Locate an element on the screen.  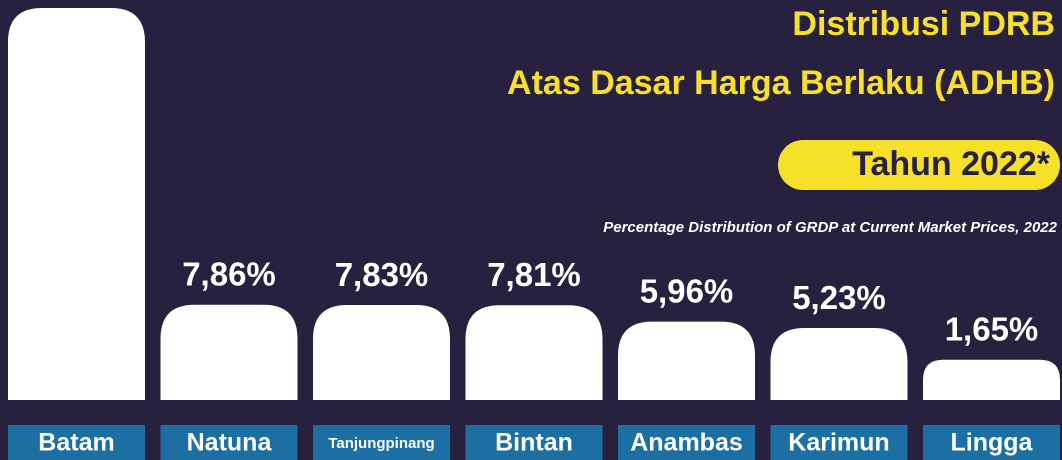
value-label: 1,65% is located at coordinates (992, 328).